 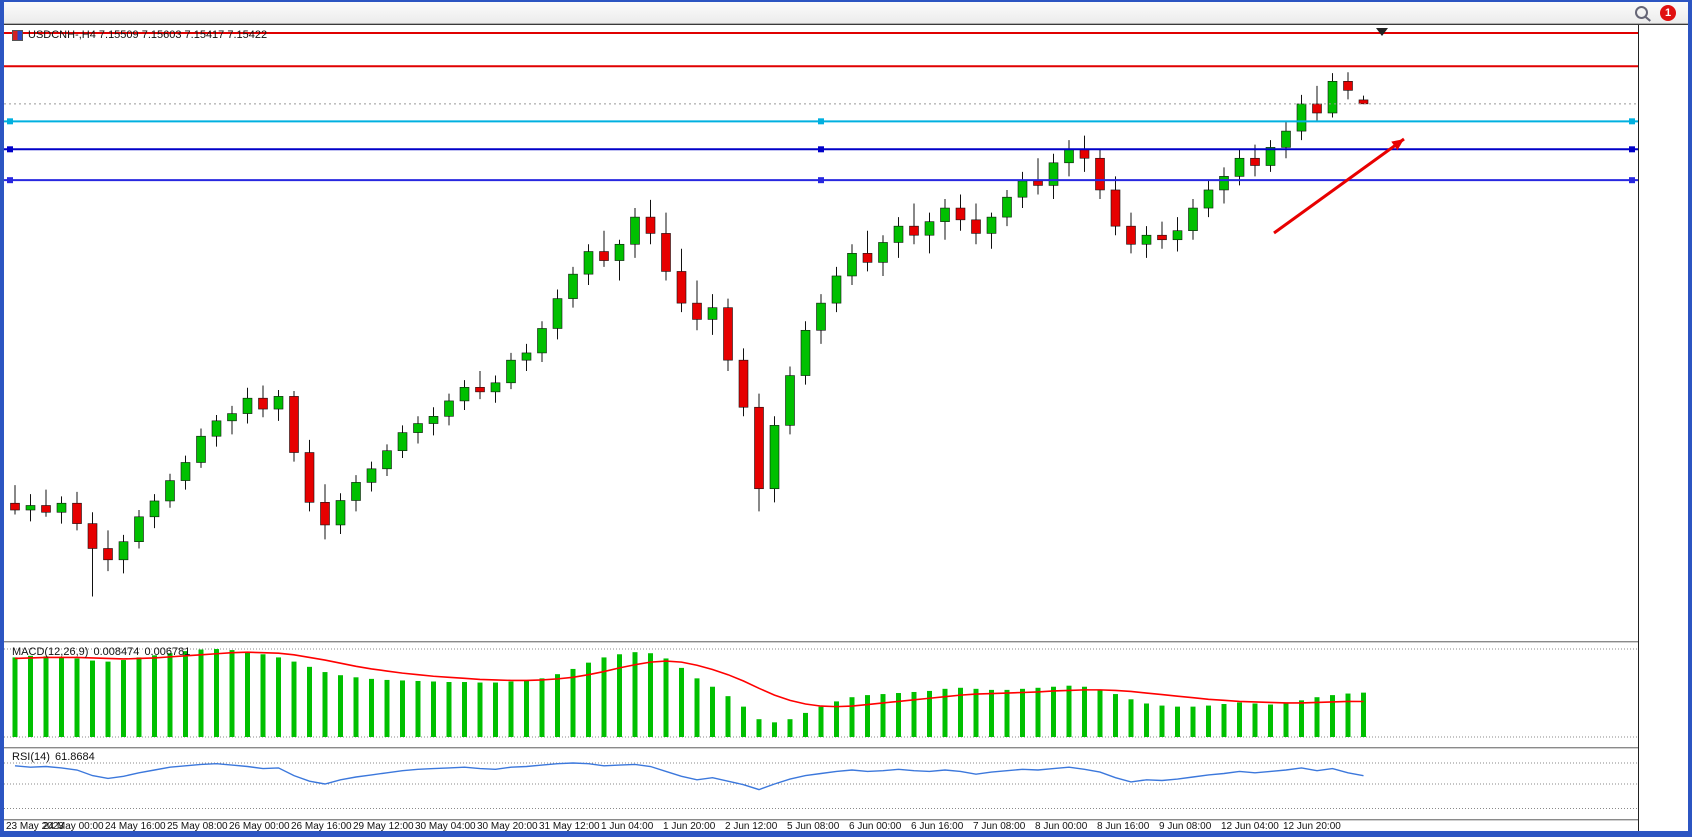 I want to click on macd-name: MACD(12,26,9), so click(x=50, y=652).